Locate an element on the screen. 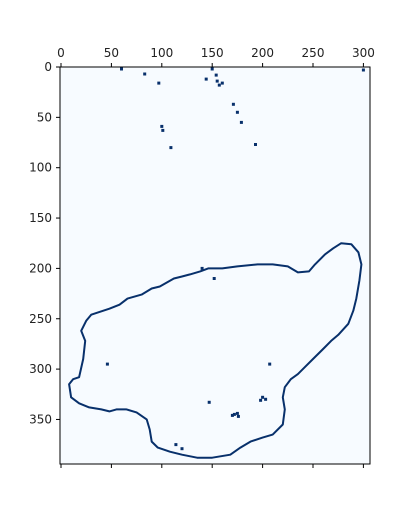  x-tick-label: 0 is located at coordinates (61, 53).